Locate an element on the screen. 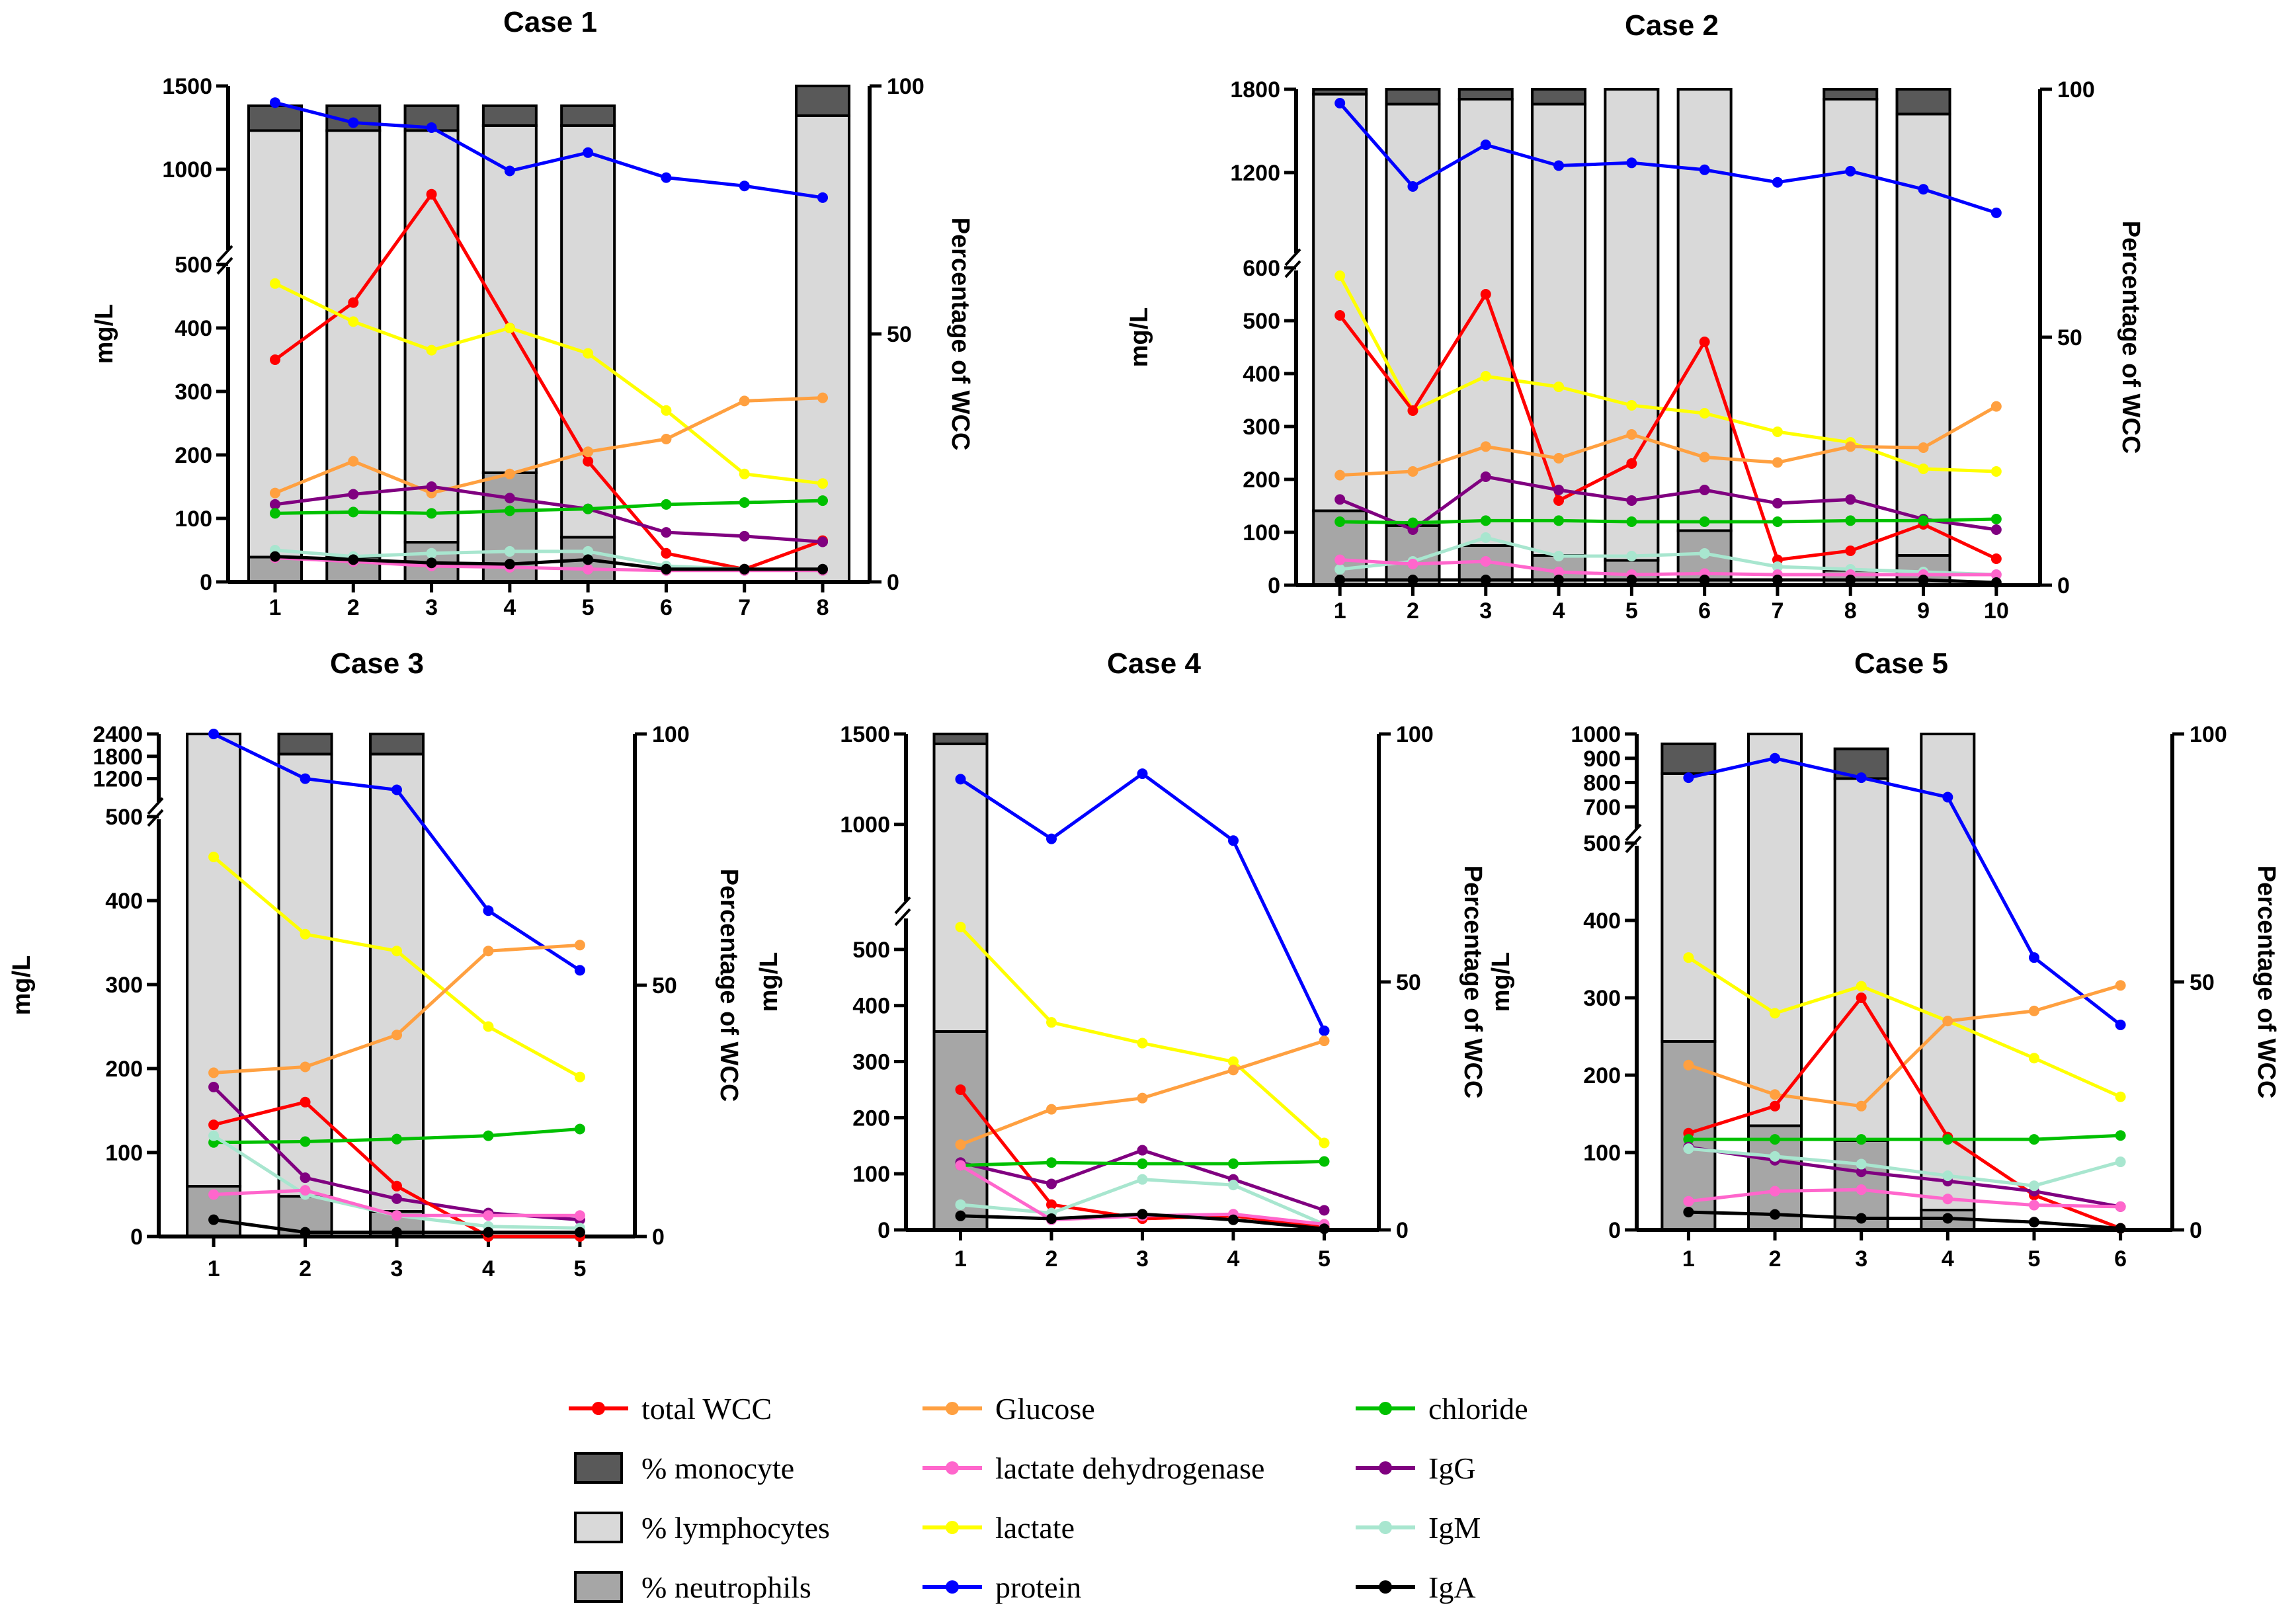 This screenshot has height=1622, width=2296. point-lactate-x4 is located at coordinates (509, 328).